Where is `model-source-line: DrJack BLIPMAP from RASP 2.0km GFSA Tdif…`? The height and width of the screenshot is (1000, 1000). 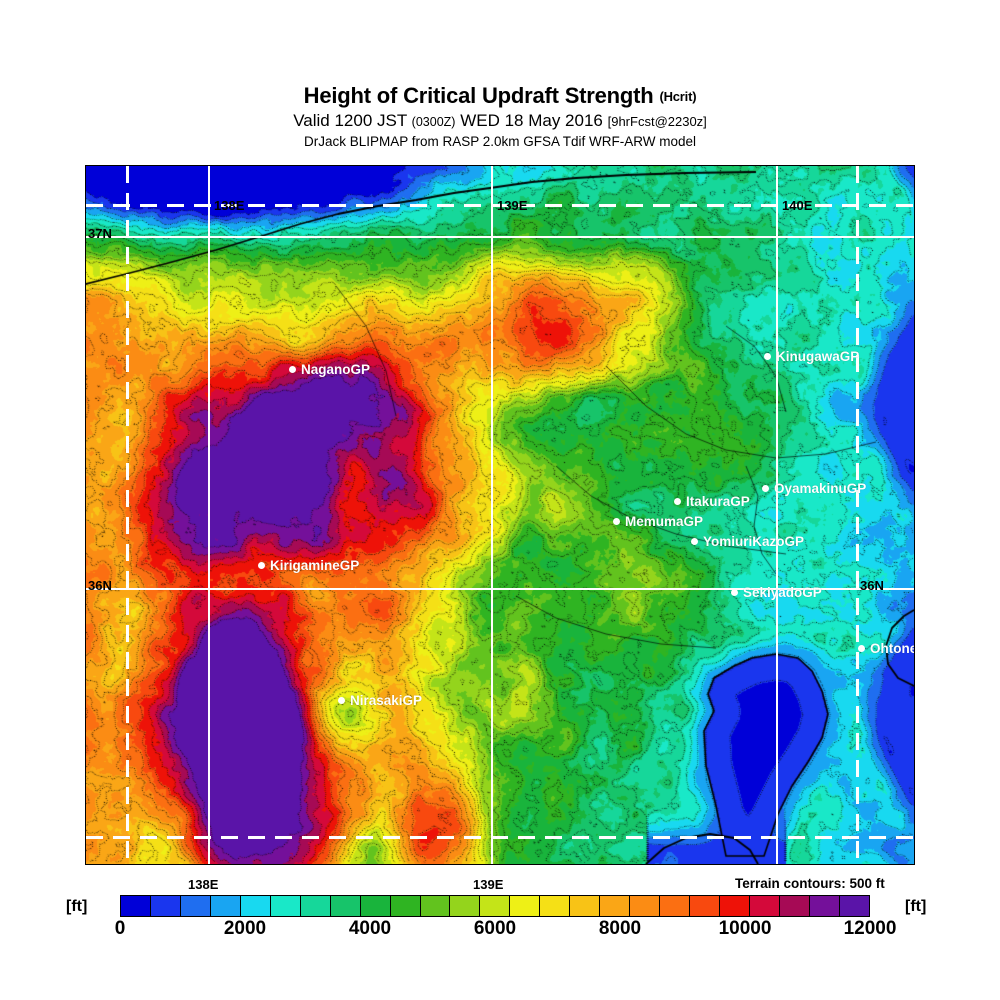
model-source-line: DrJack BLIPMAP from RASP 2.0km GFSA Tdif… is located at coordinates (500, 141).